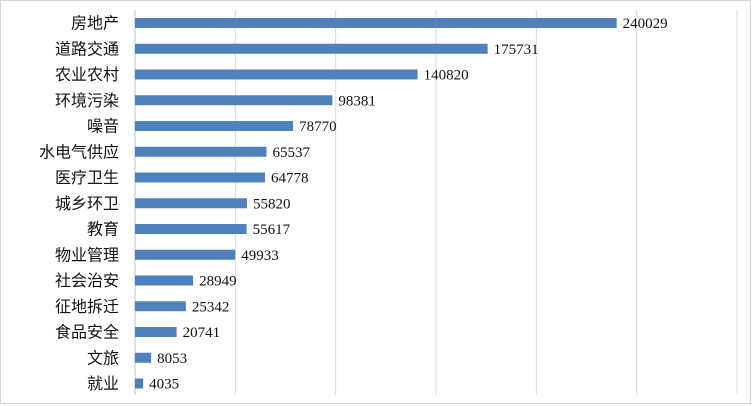 The image size is (753, 406). What do you see at coordinates (172, 359) in the screenshot?
I see `data-label: 8053` at bounding box center [172, 359].